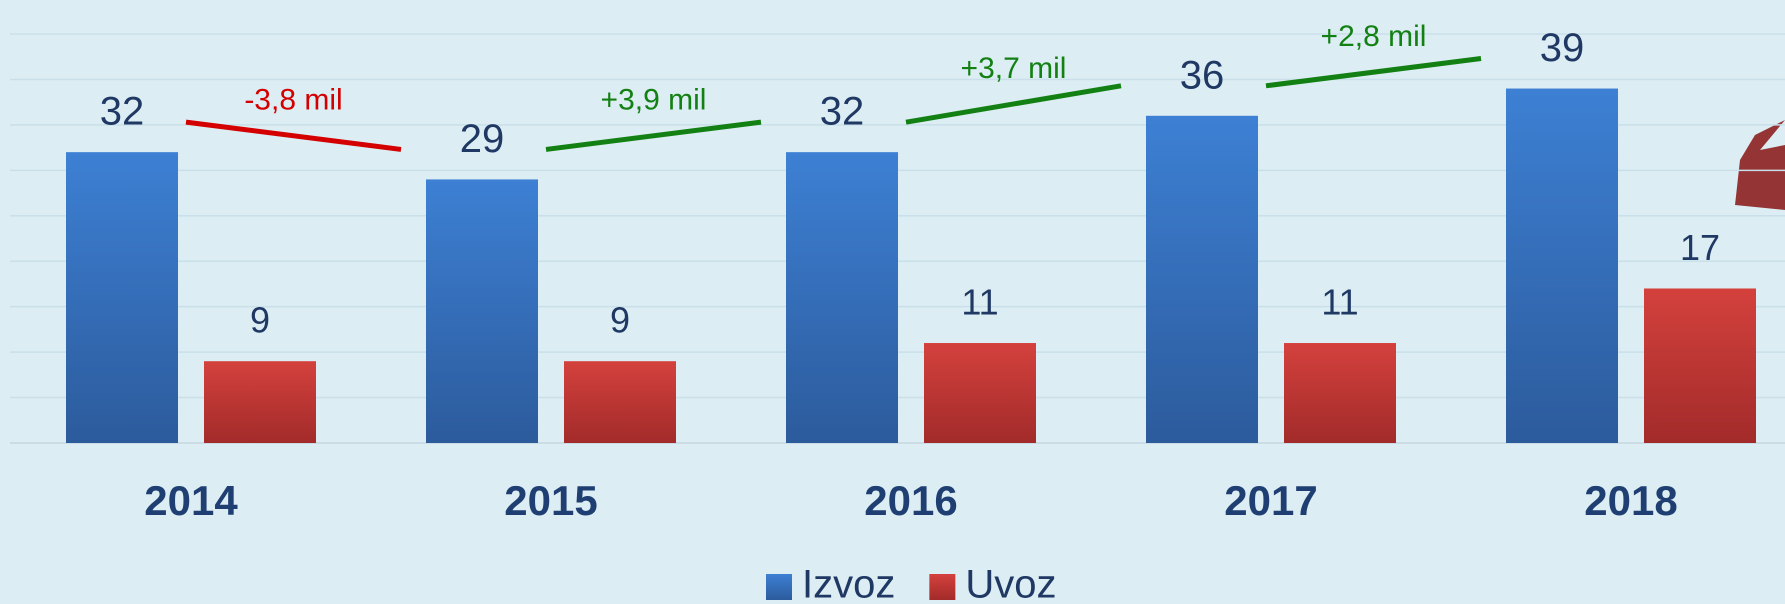 The image size is (1785, 604). I want to click on x-tick-label: 2016, so click(910, 500).